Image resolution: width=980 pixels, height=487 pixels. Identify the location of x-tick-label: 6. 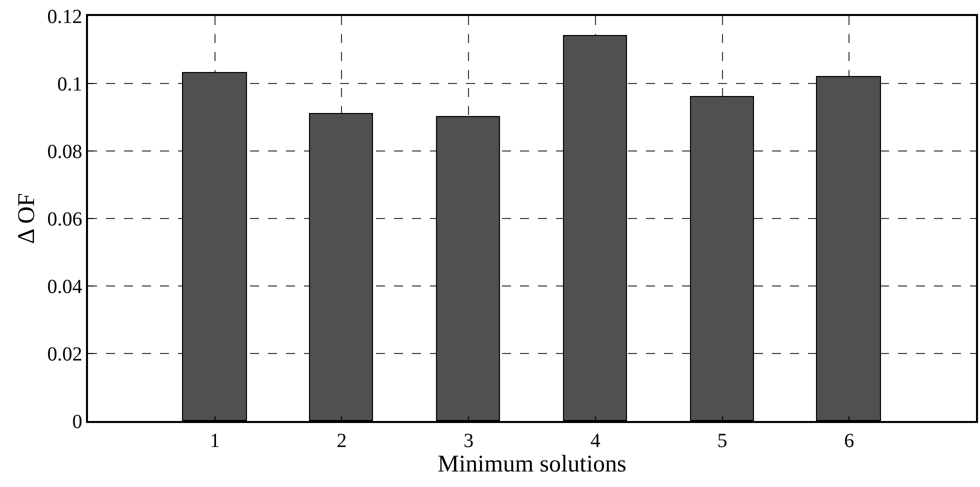
(849, 441).